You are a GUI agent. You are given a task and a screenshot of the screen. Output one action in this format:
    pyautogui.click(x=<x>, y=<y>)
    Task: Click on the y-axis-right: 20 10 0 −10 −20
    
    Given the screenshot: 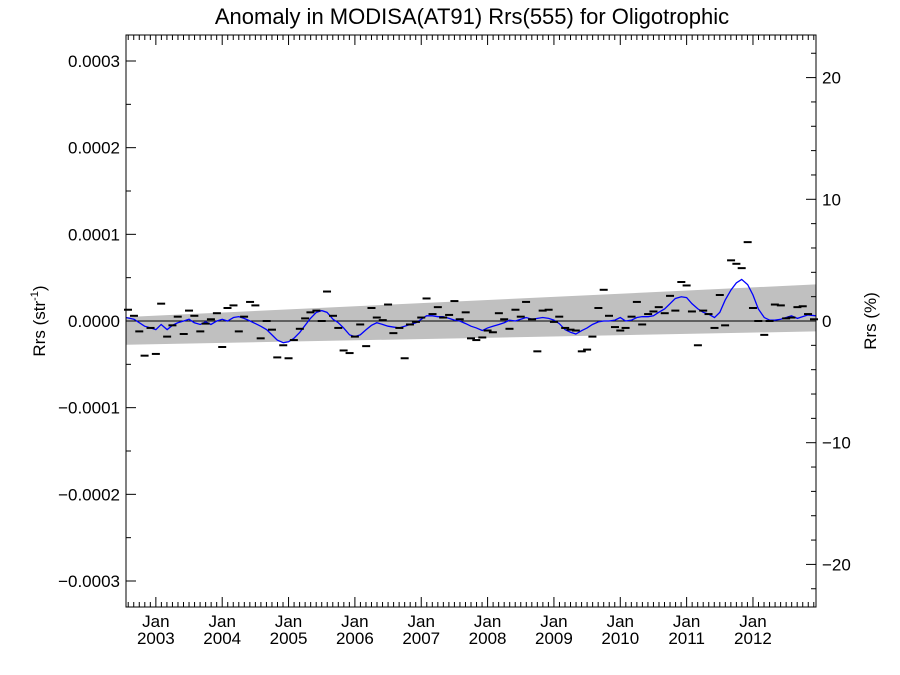 What is the action you would take?
    pyautogui.click(x=828, y=321)
    